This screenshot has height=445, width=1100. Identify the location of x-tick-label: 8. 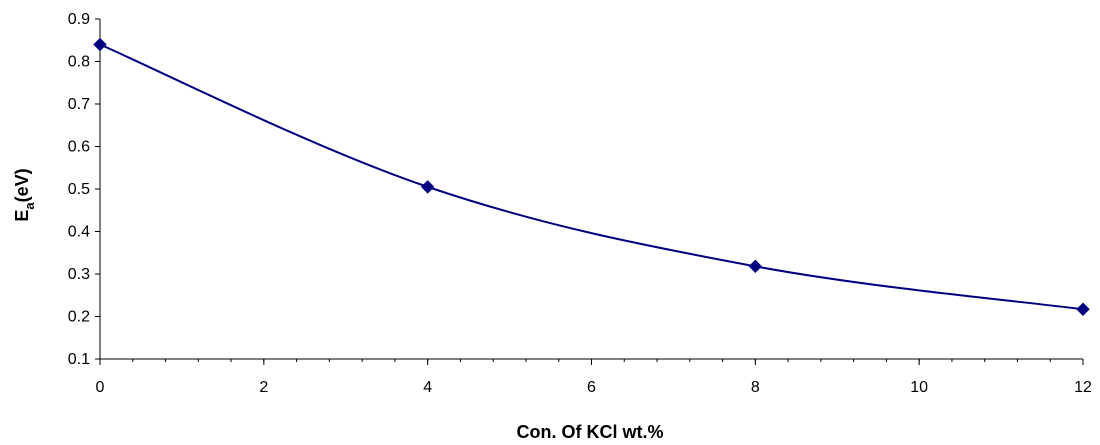
(755, 387).